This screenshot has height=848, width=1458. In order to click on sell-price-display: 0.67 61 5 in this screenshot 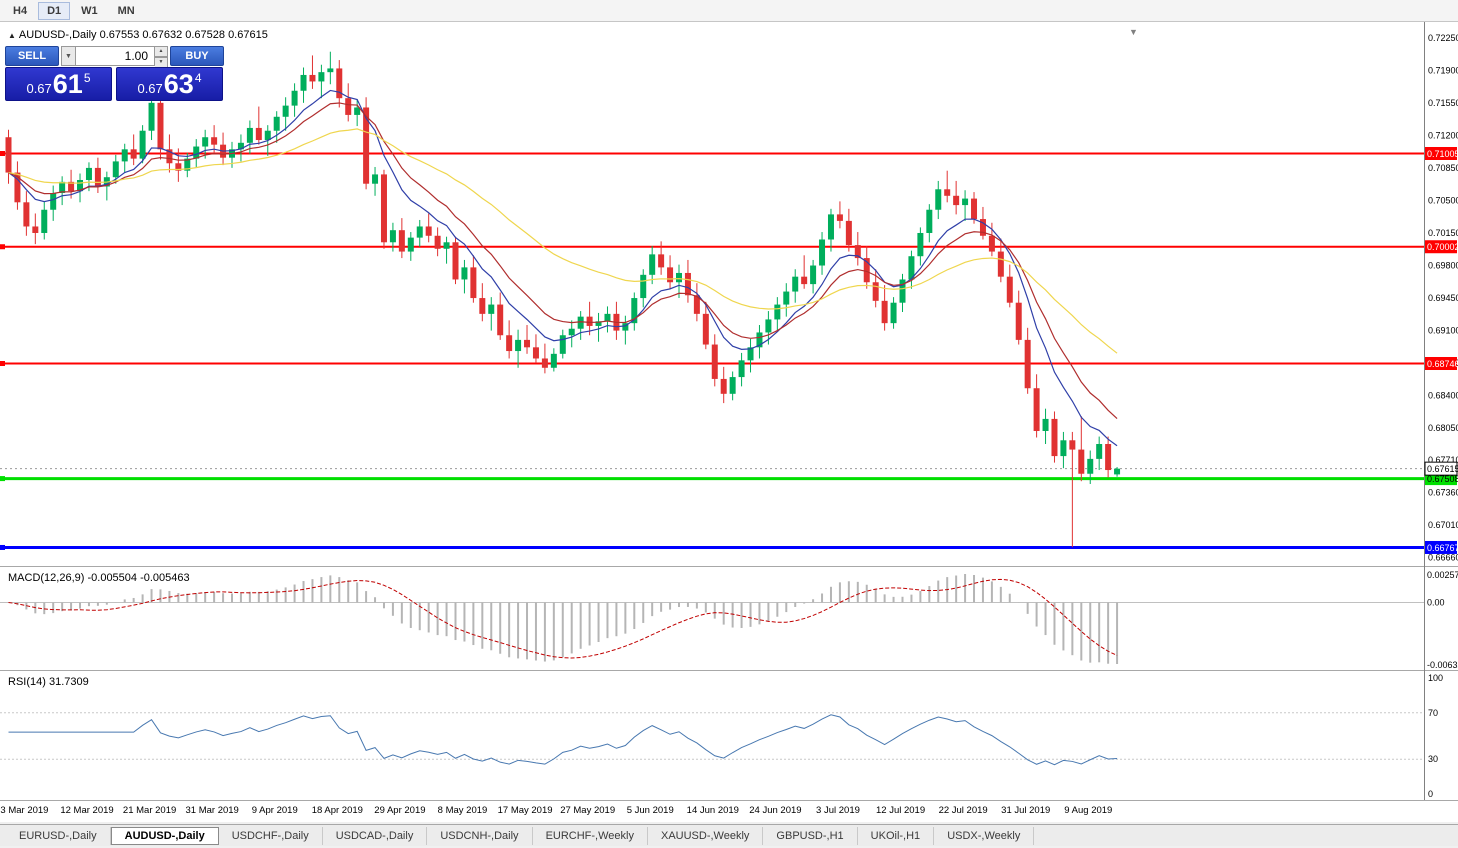, I will do `click(58, 84)`.